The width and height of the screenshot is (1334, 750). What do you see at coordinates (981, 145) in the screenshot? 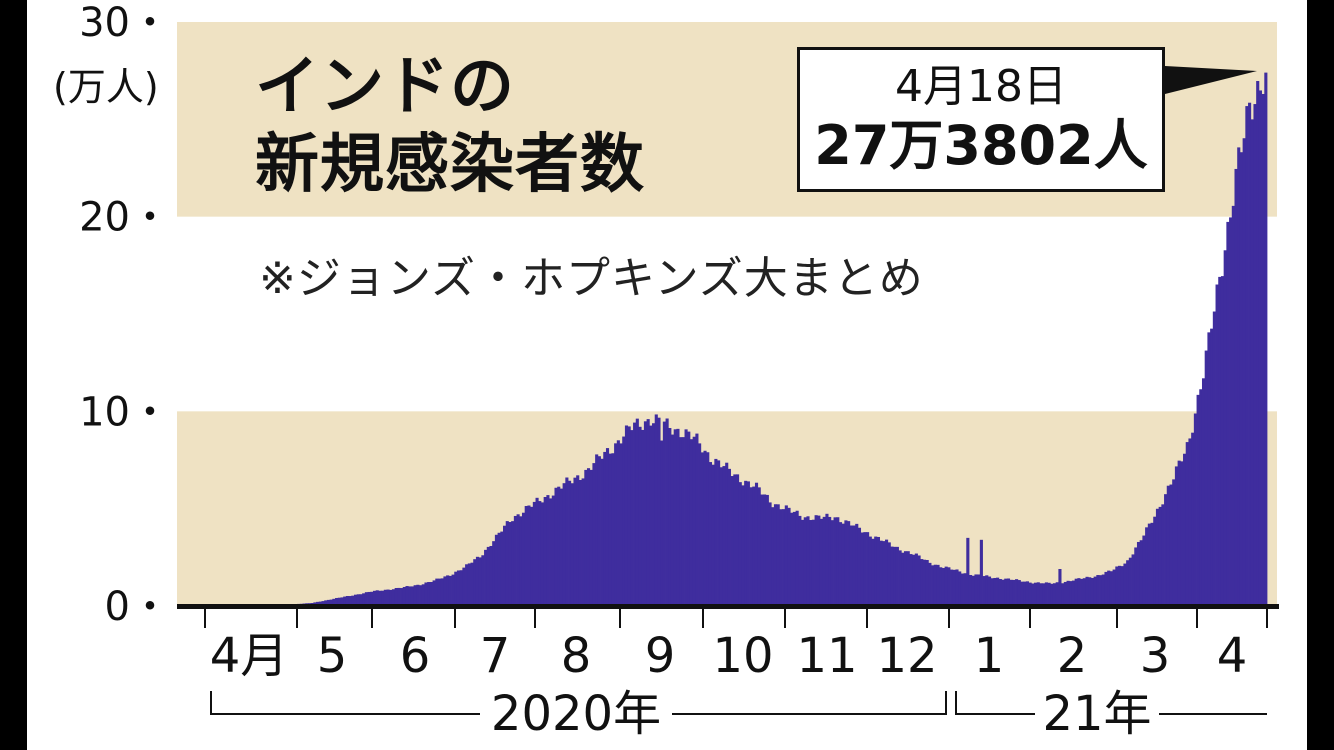
I see `peak-callout-value: 27万3802人` at bounding box center [981, 145].